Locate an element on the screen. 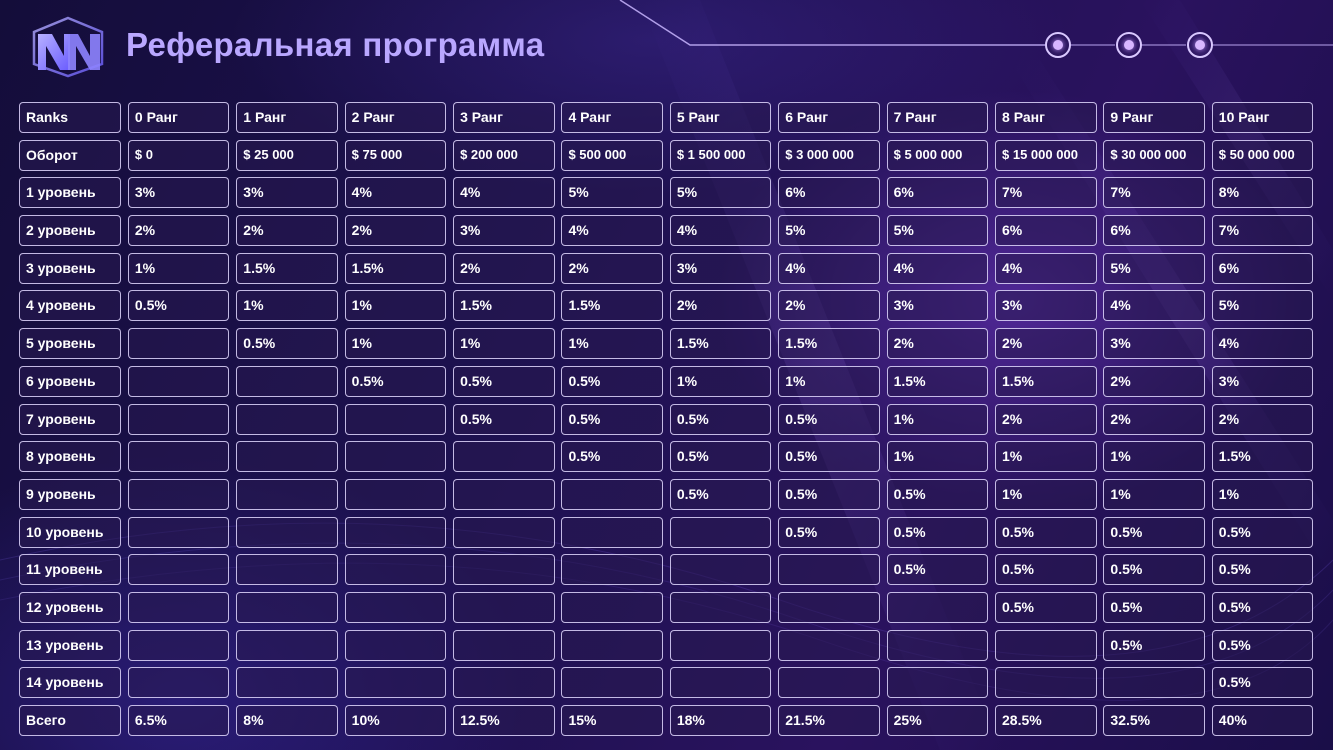 The height and width of the screenshot is (750, 1333). row-label: Оборот is located at coordinates (70, 155).